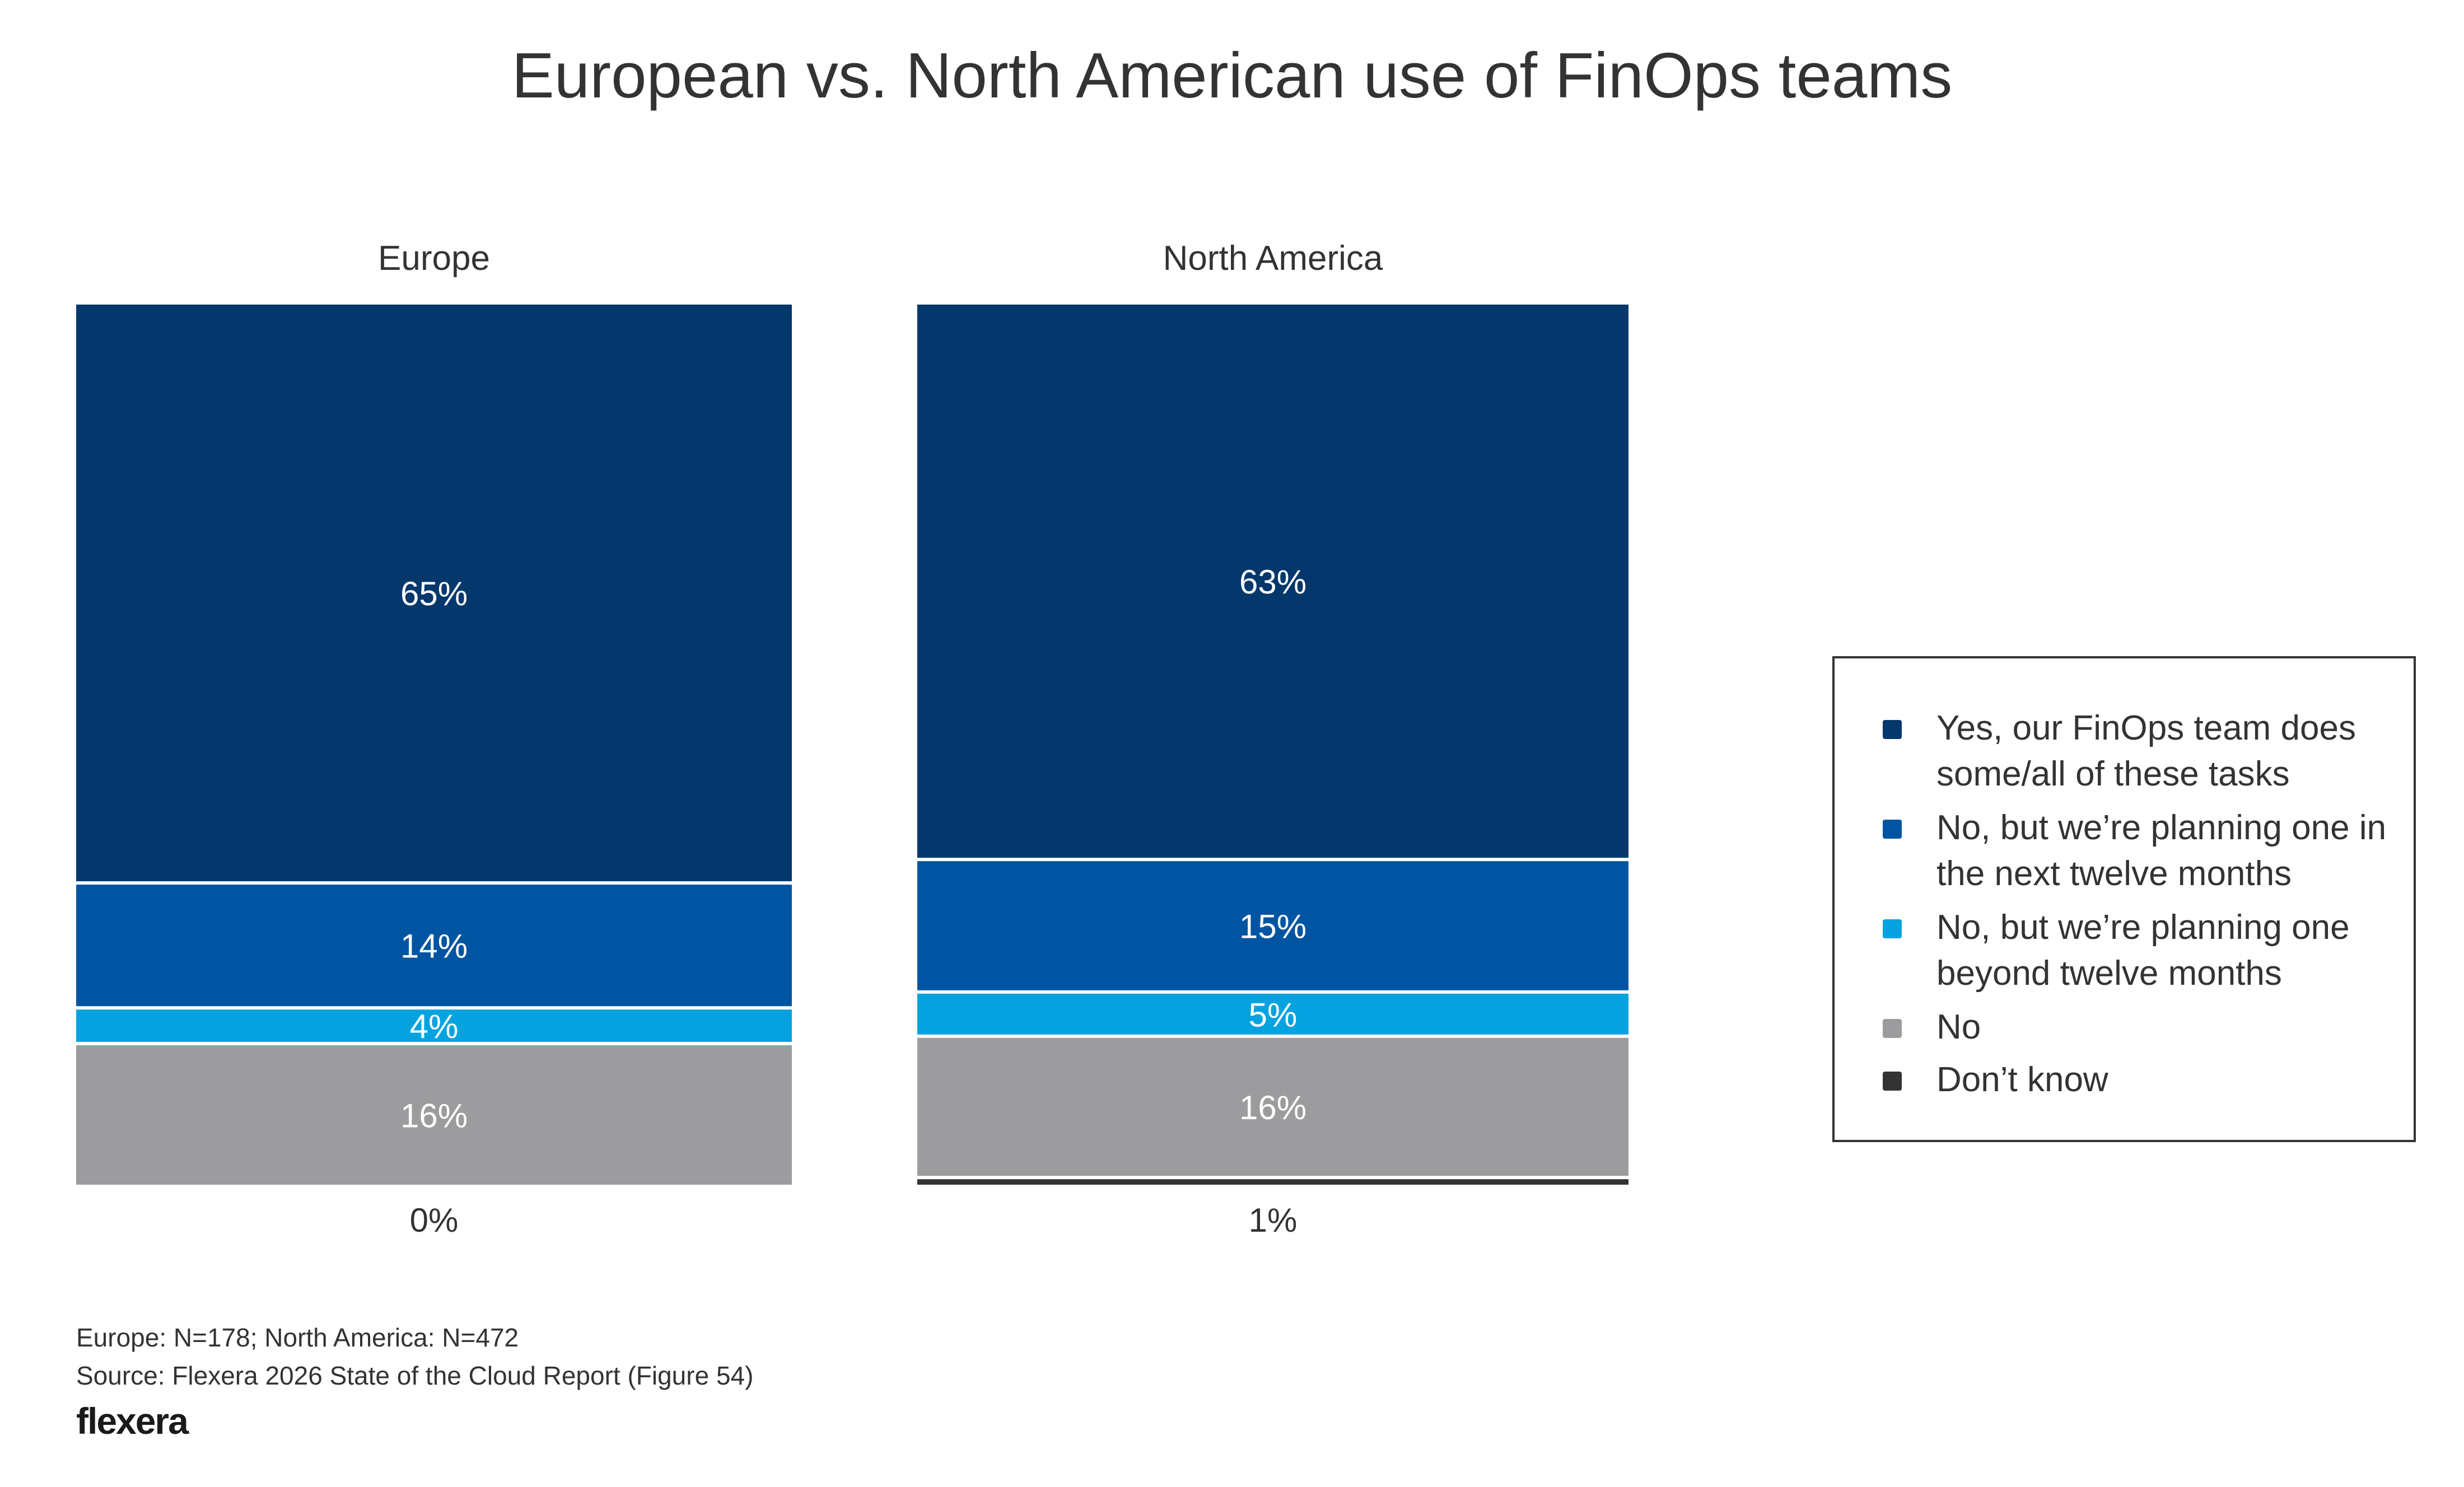 Image resolution: width=2464 pixels, height=1487 pixels. What do you see at coordinates (435, 1220) in the screenshot?
I see `data-label-0-4: 0%` at bounding box center [435, 1220].